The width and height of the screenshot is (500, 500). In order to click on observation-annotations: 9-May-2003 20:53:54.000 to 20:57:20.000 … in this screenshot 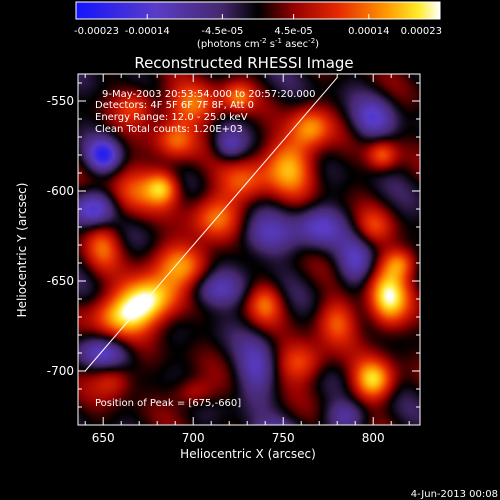, I will do `click(205, 112)`.